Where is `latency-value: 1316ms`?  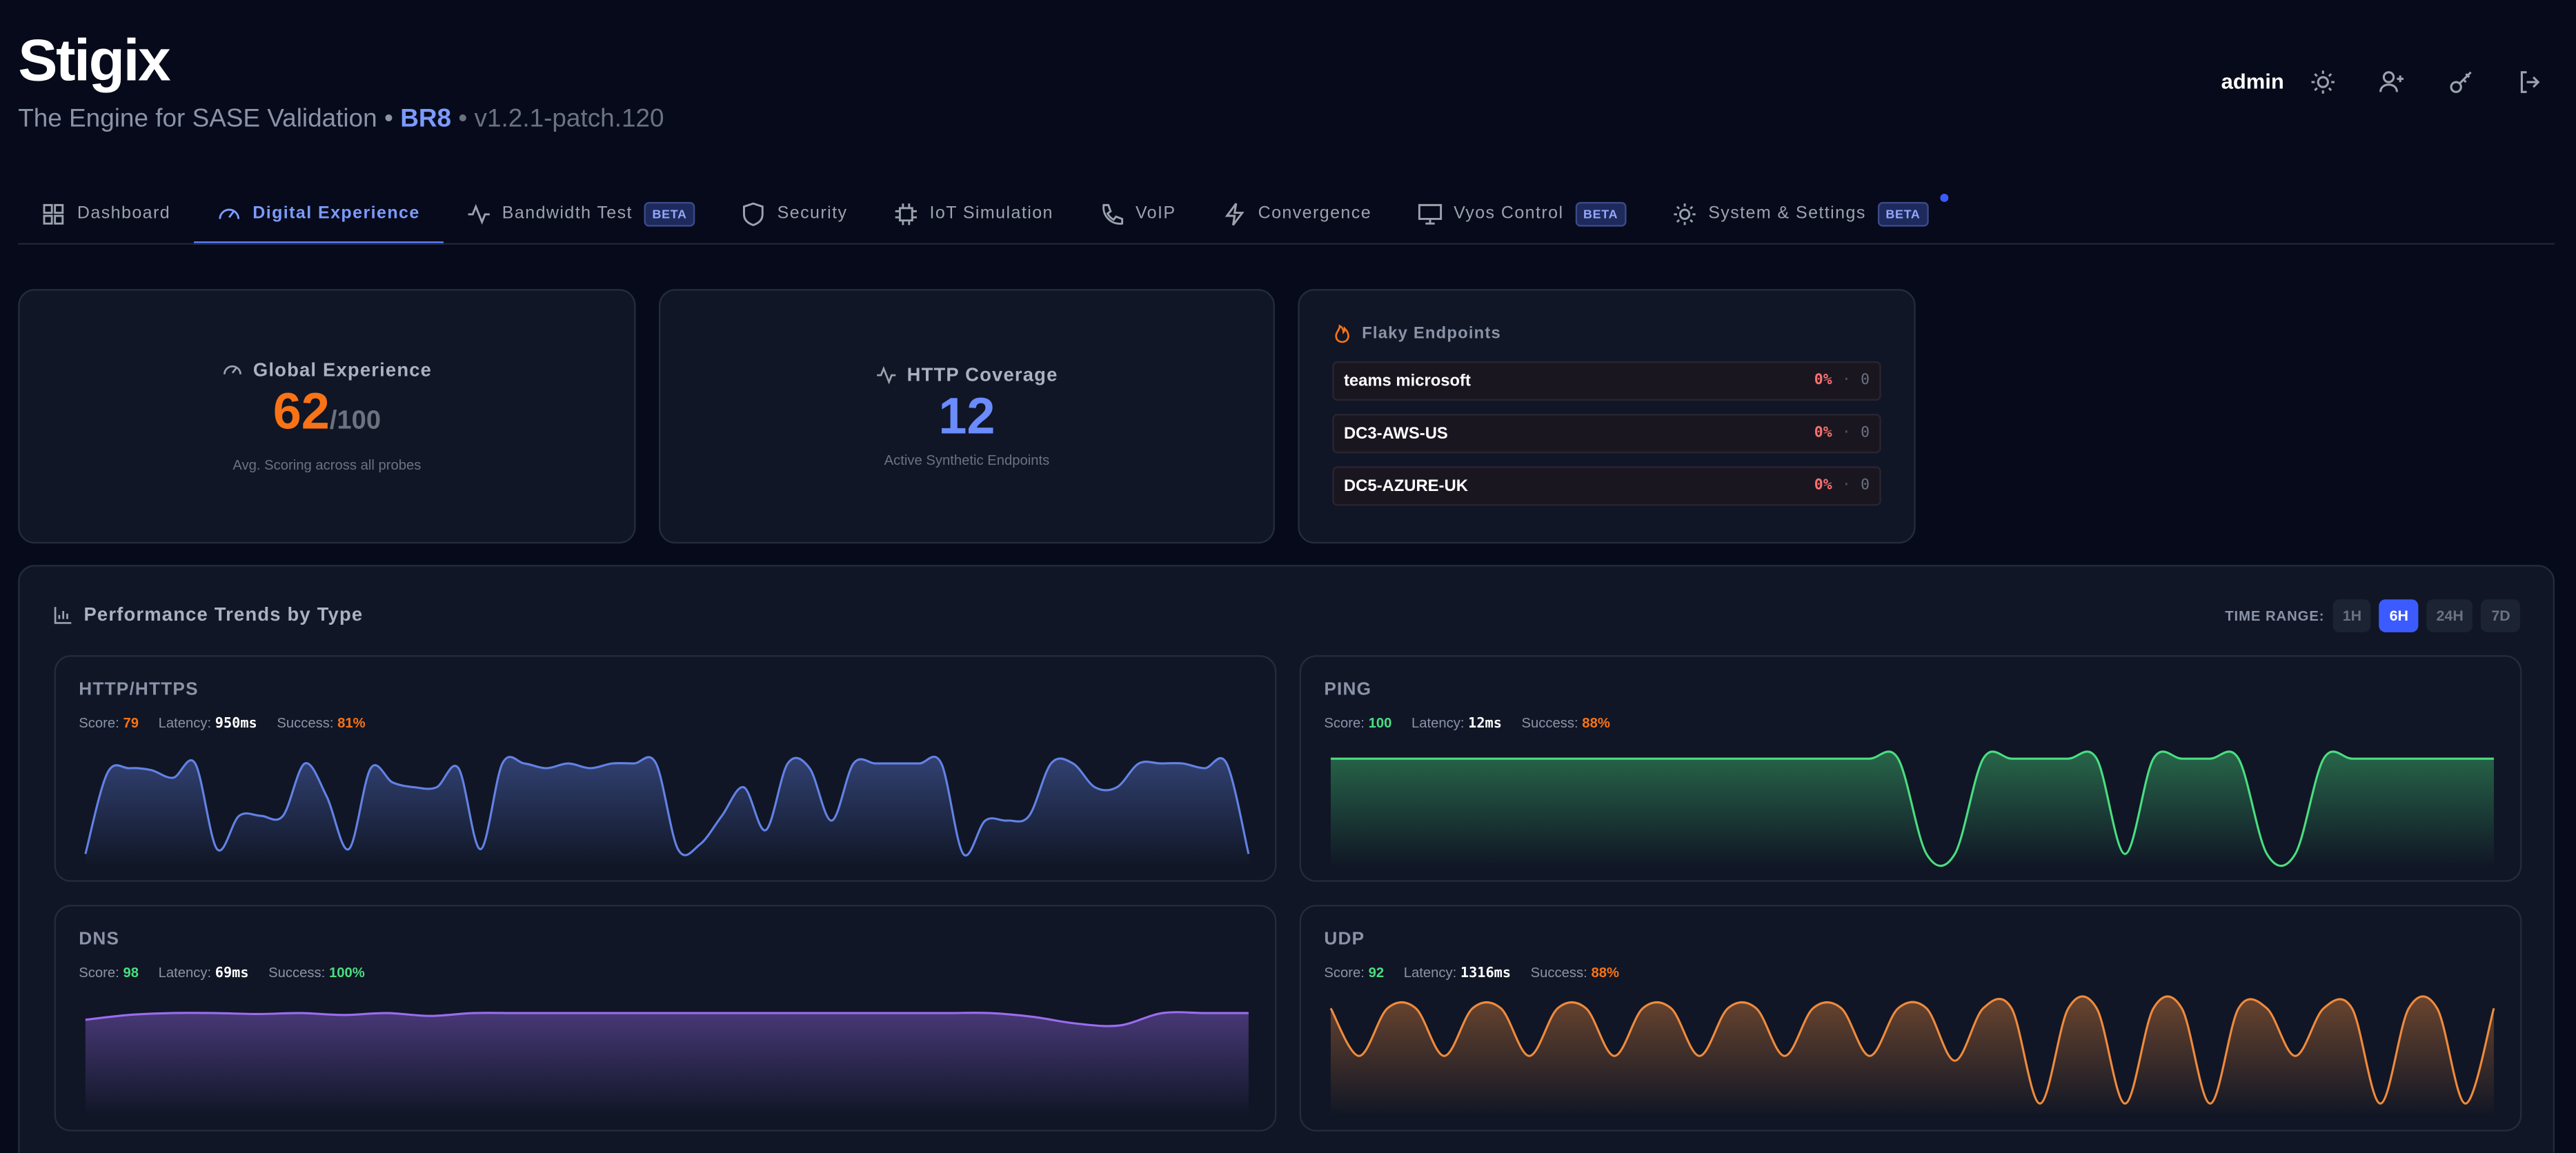
latency-value: 1316ms is located at coordinates (1486, 974).